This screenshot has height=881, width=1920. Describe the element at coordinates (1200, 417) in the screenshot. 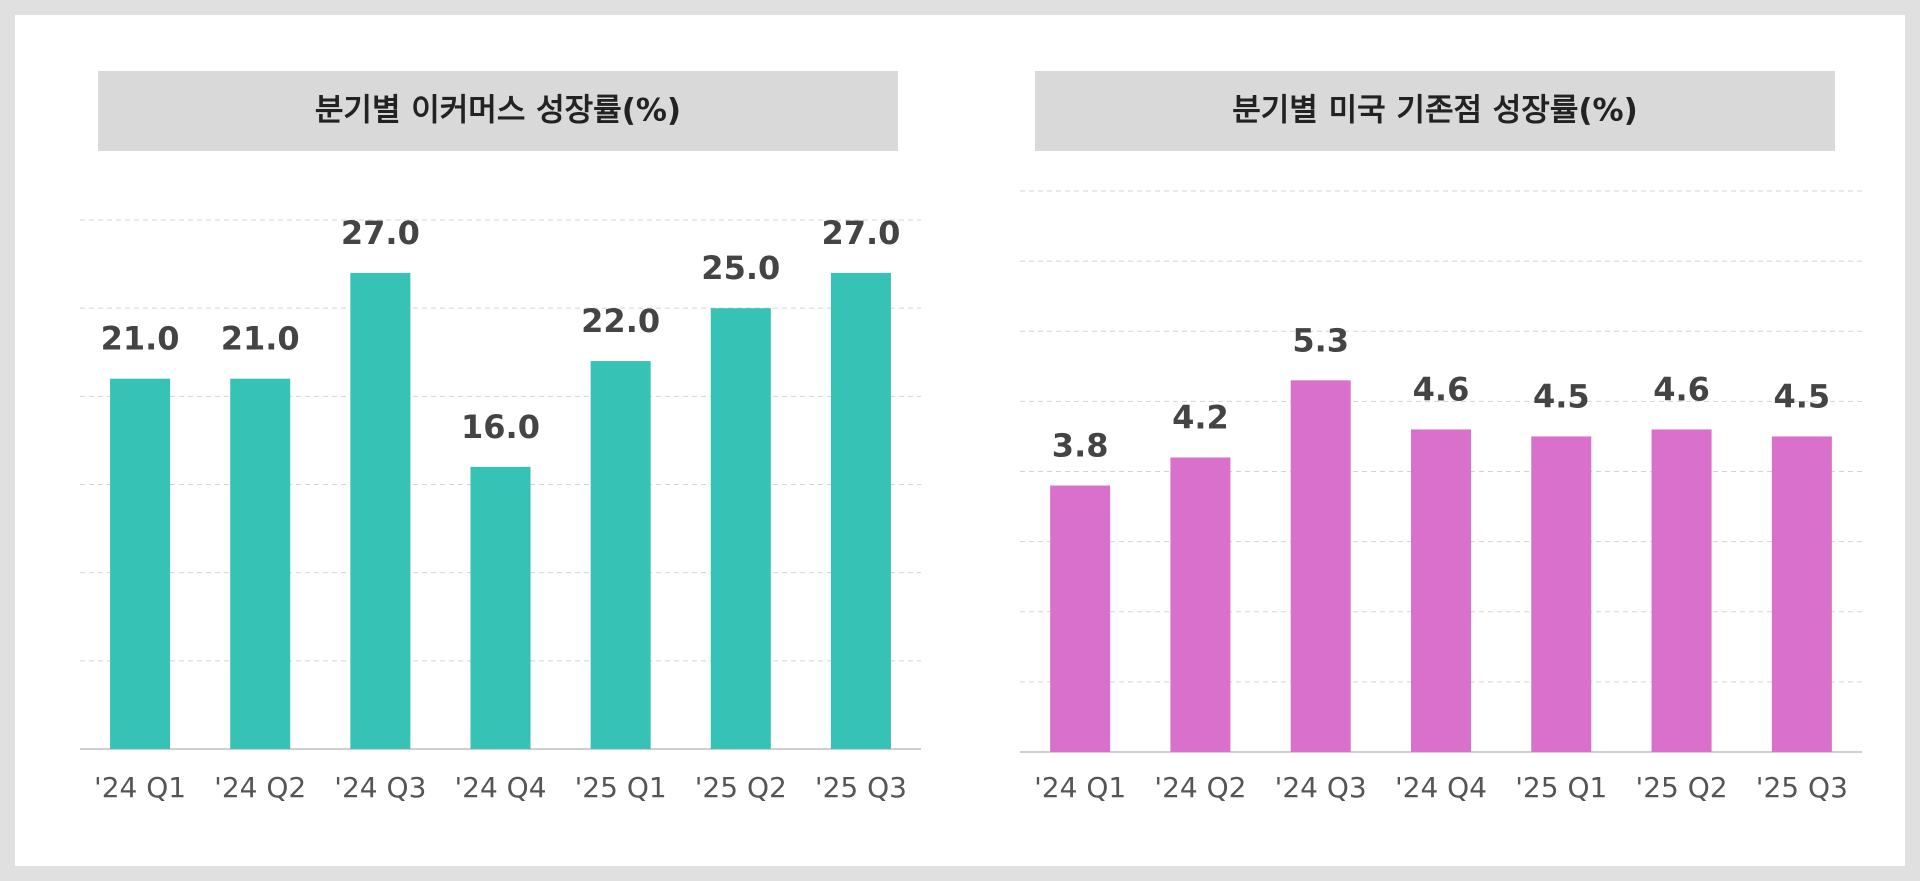

I see `value-label: 4.2` at that location.